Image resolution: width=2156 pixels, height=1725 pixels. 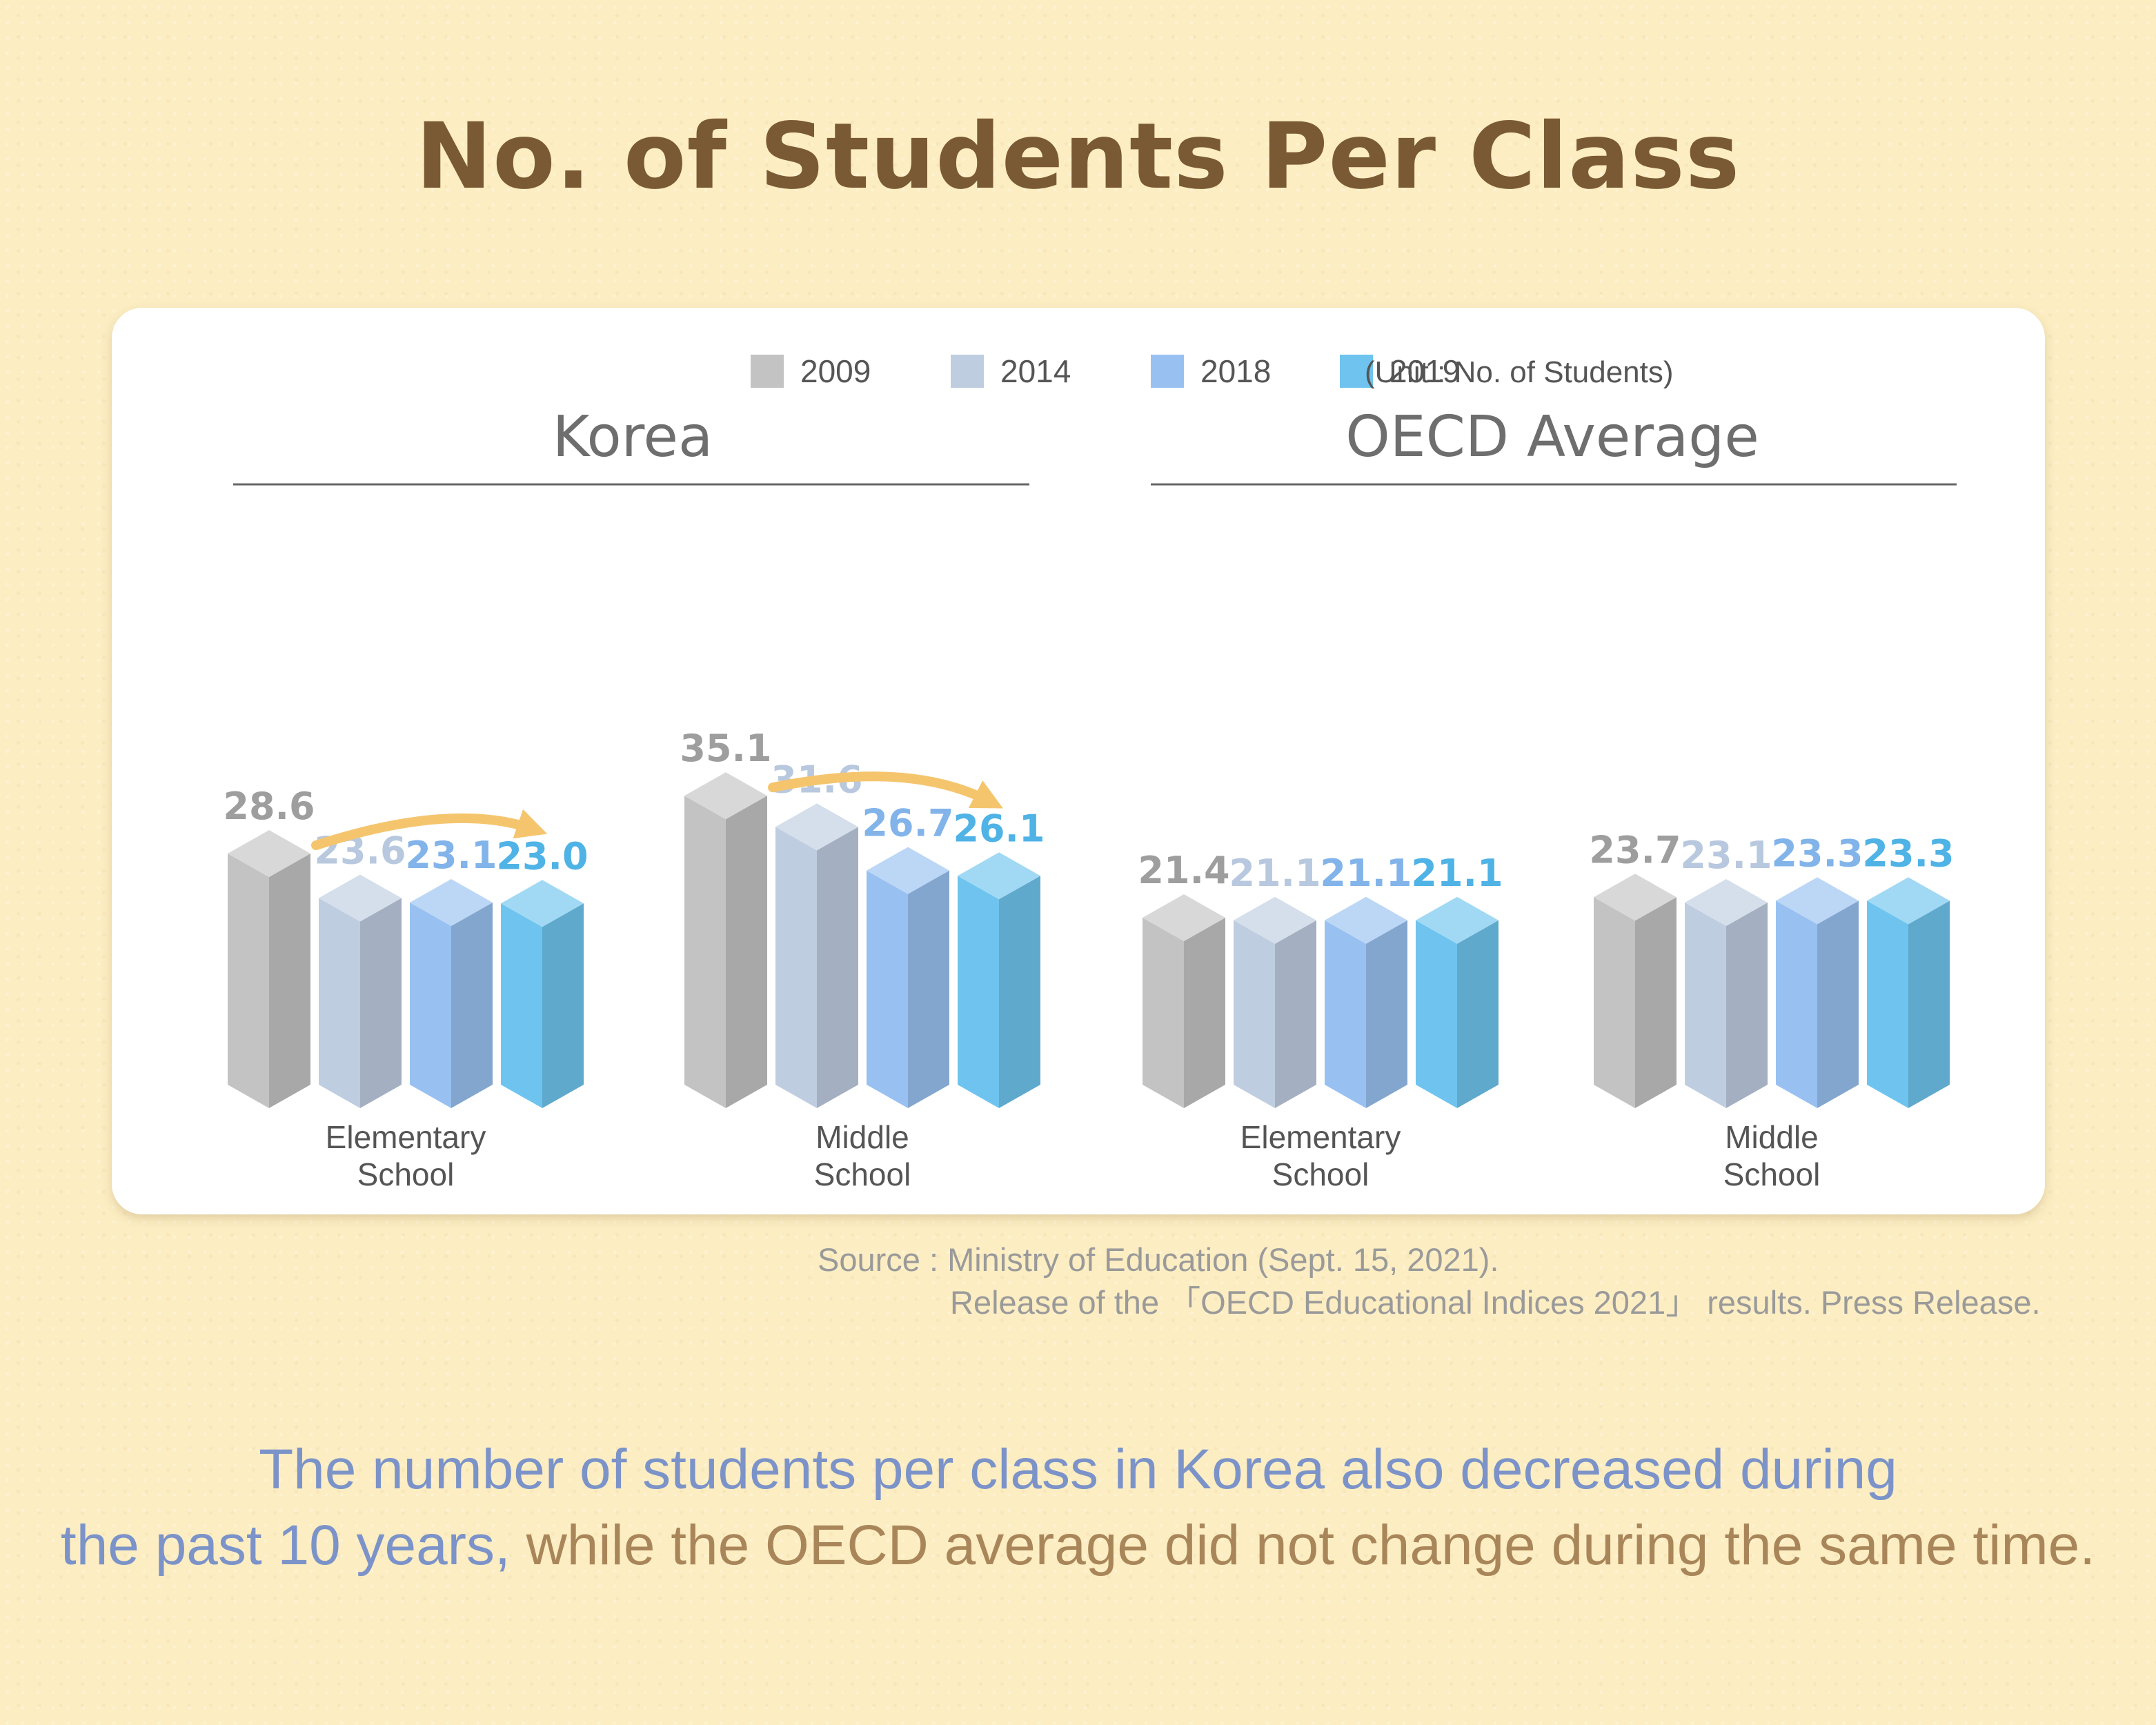 I want to click on value-label-0-1-2018: 26.7, so click(x=908, y=823).